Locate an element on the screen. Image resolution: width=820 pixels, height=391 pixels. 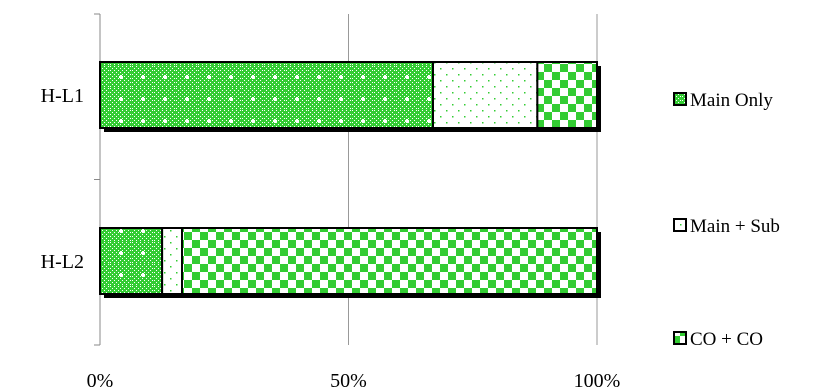
x-tick-label: 50% is located at coordinates (348, 380).